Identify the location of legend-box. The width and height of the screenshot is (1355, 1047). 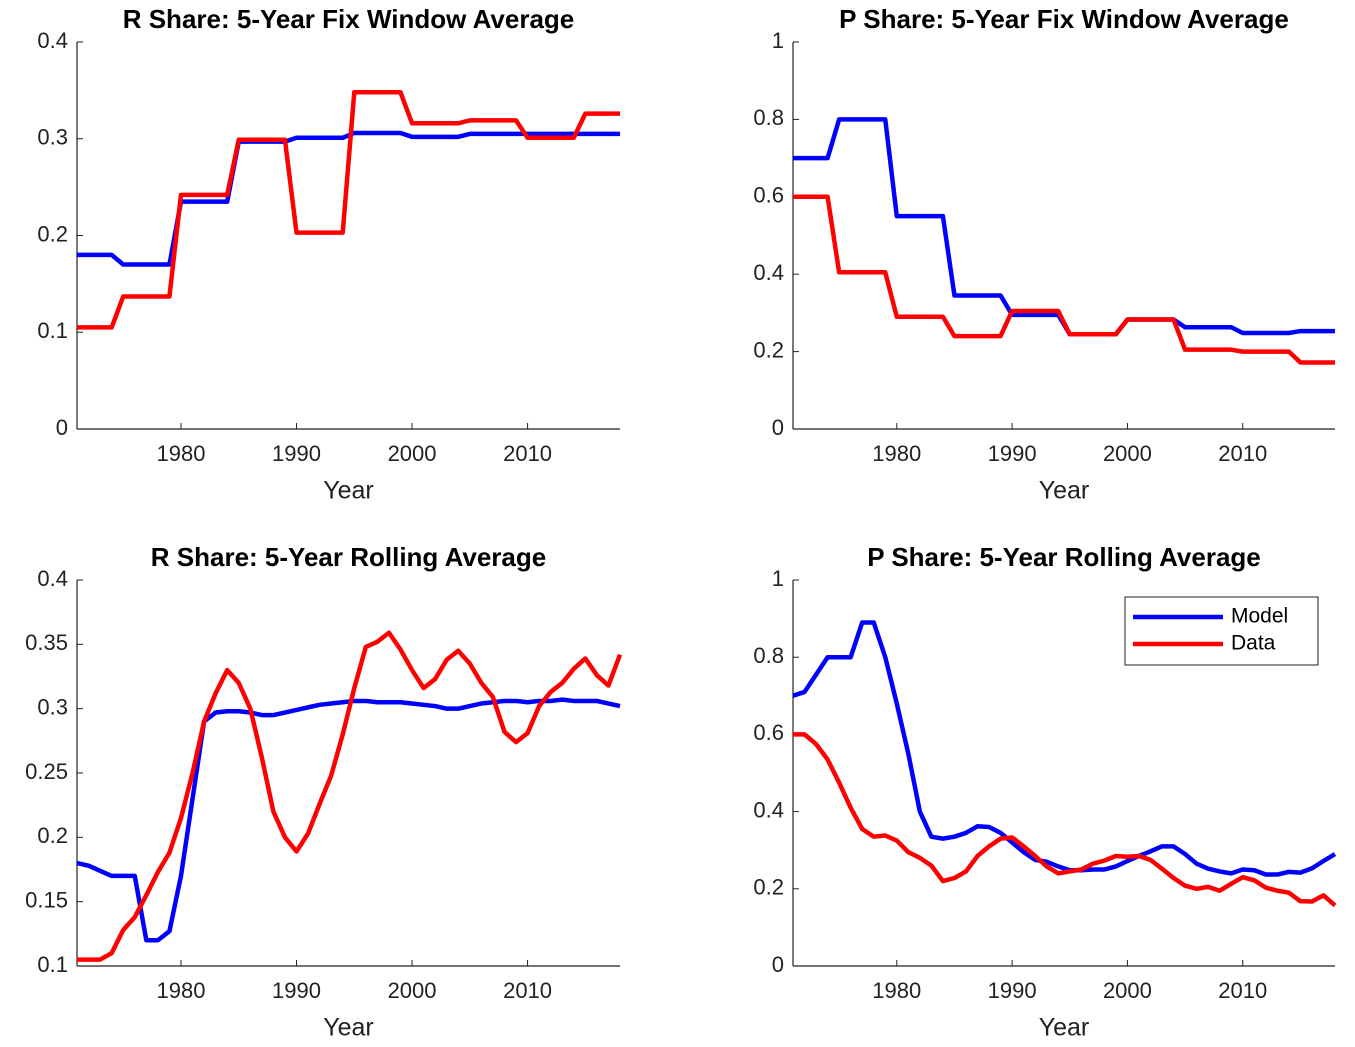
(1221, 631).